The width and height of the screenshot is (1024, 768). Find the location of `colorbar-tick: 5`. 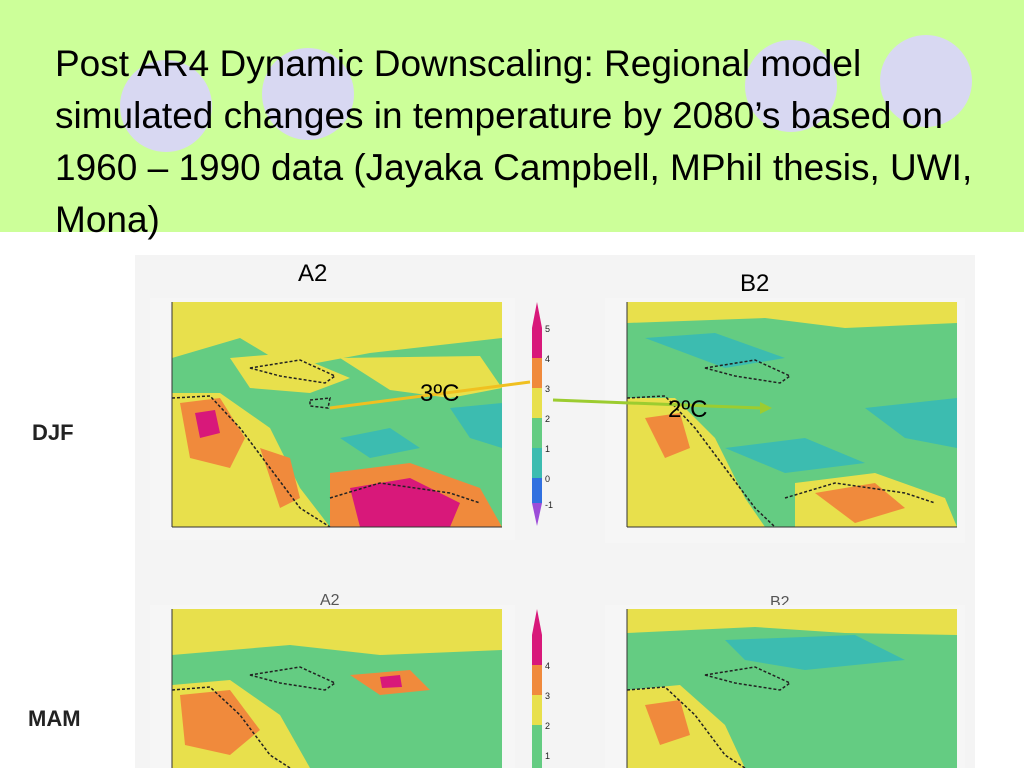

colorbar-tick: 5 is located at coordinates (547, 329).